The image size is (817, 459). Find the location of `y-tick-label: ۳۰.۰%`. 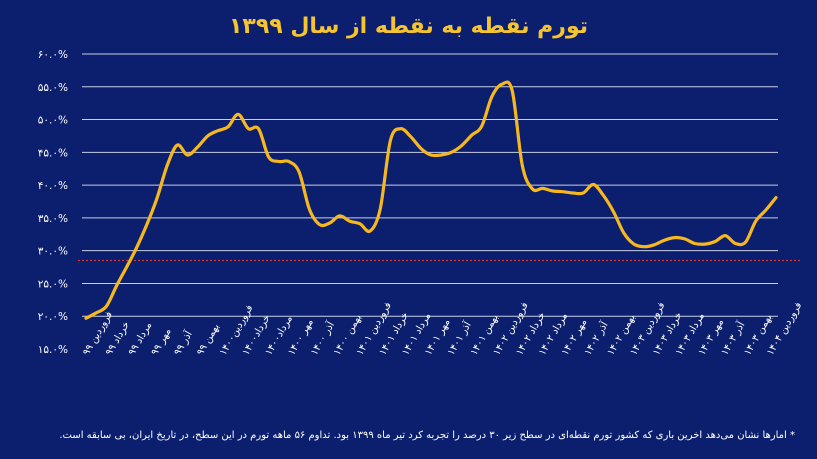

y-tick-label: ۳۰.۰% is located at coordinates (53, 252).